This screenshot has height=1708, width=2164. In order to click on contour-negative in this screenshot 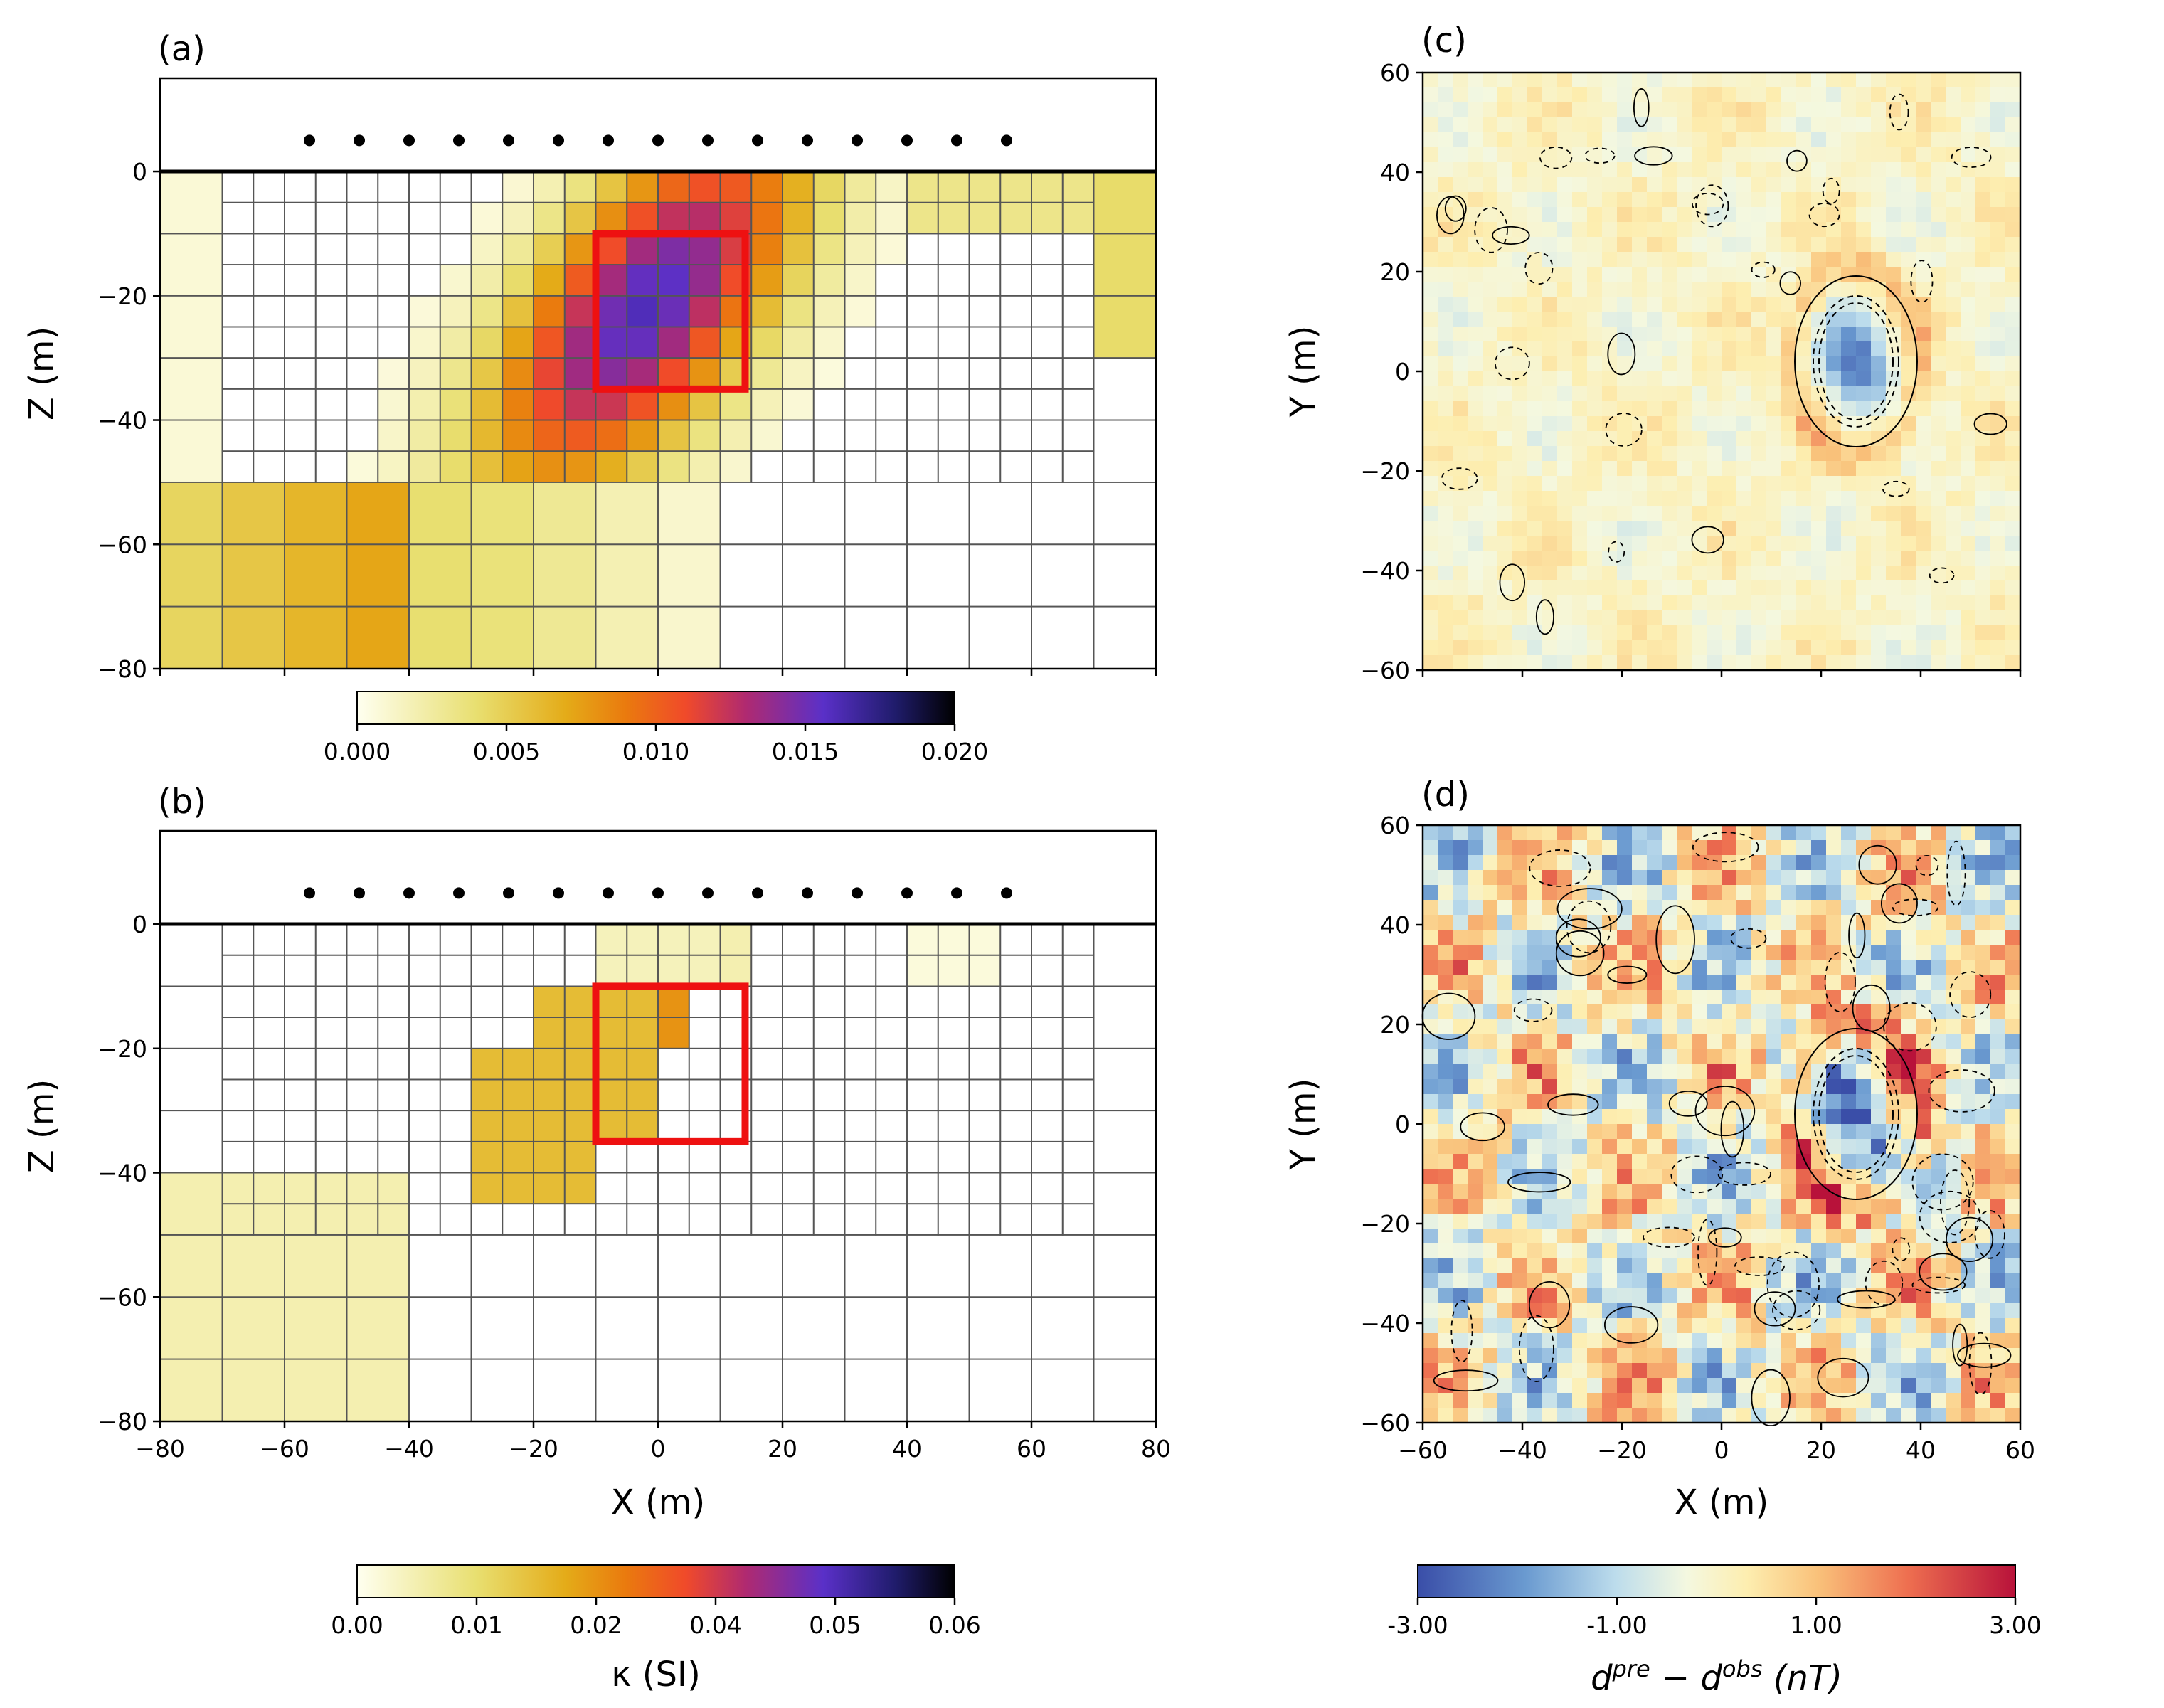, I will do `click(1970, 995)`.